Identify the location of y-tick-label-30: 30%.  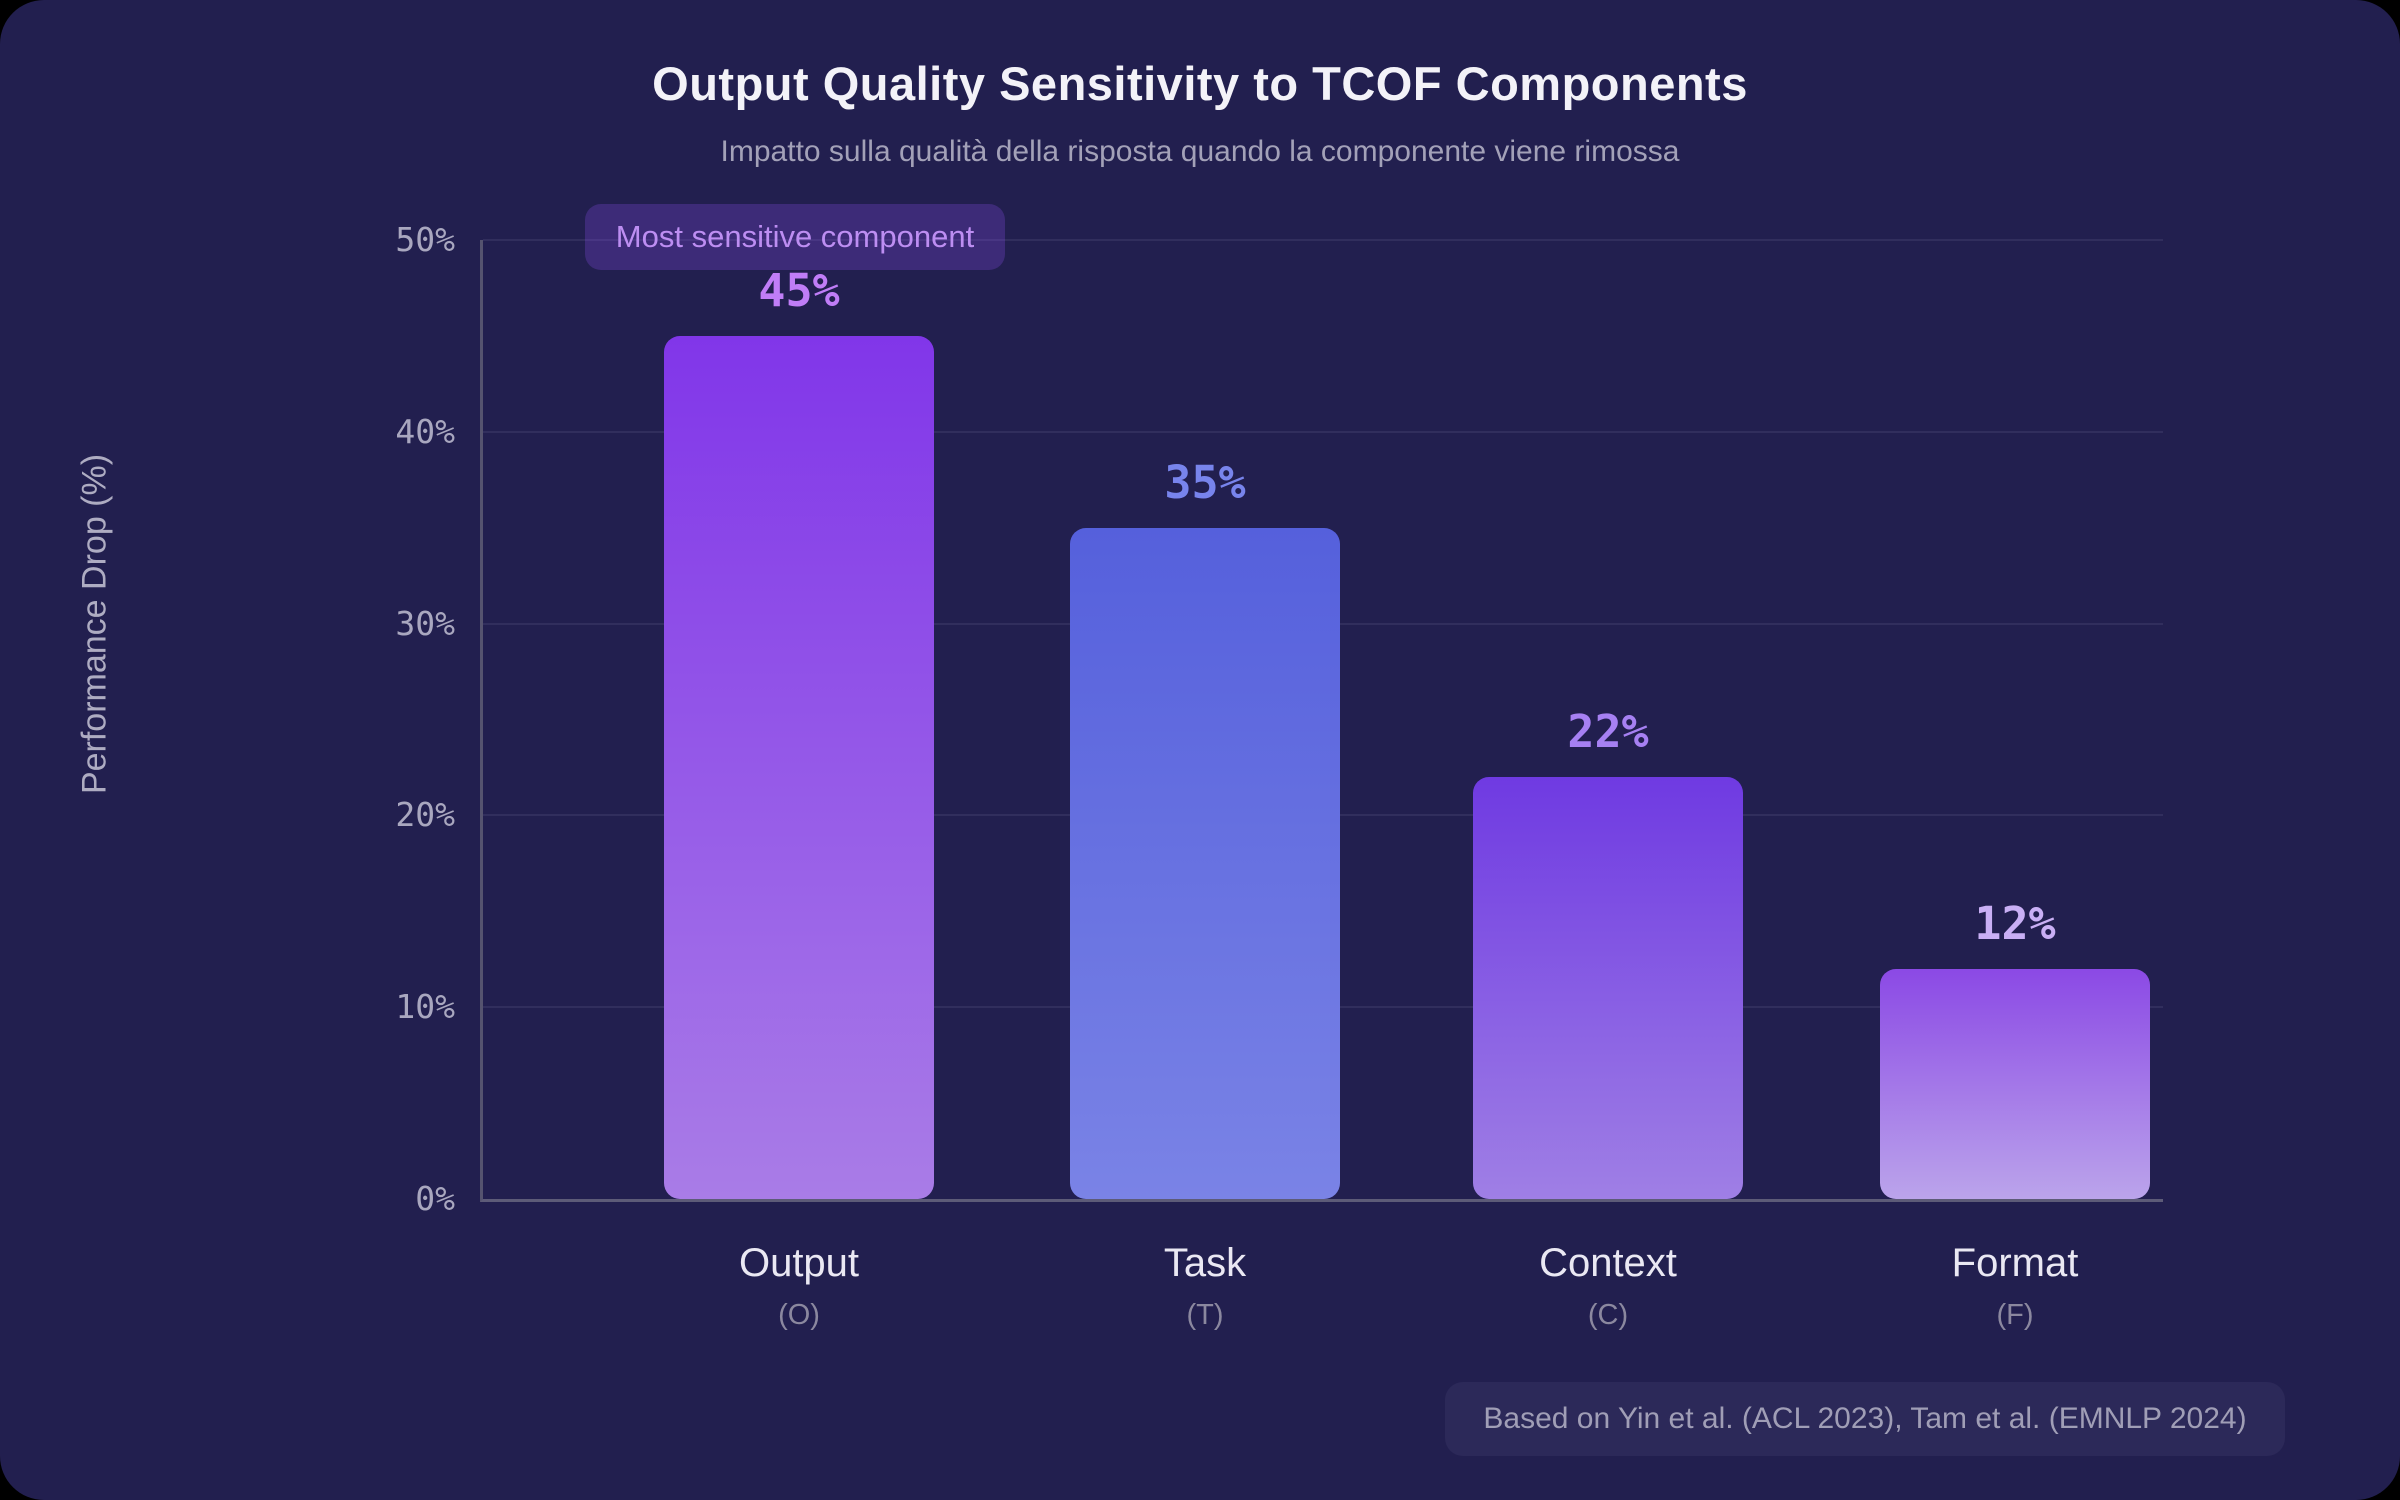
(425, 623).